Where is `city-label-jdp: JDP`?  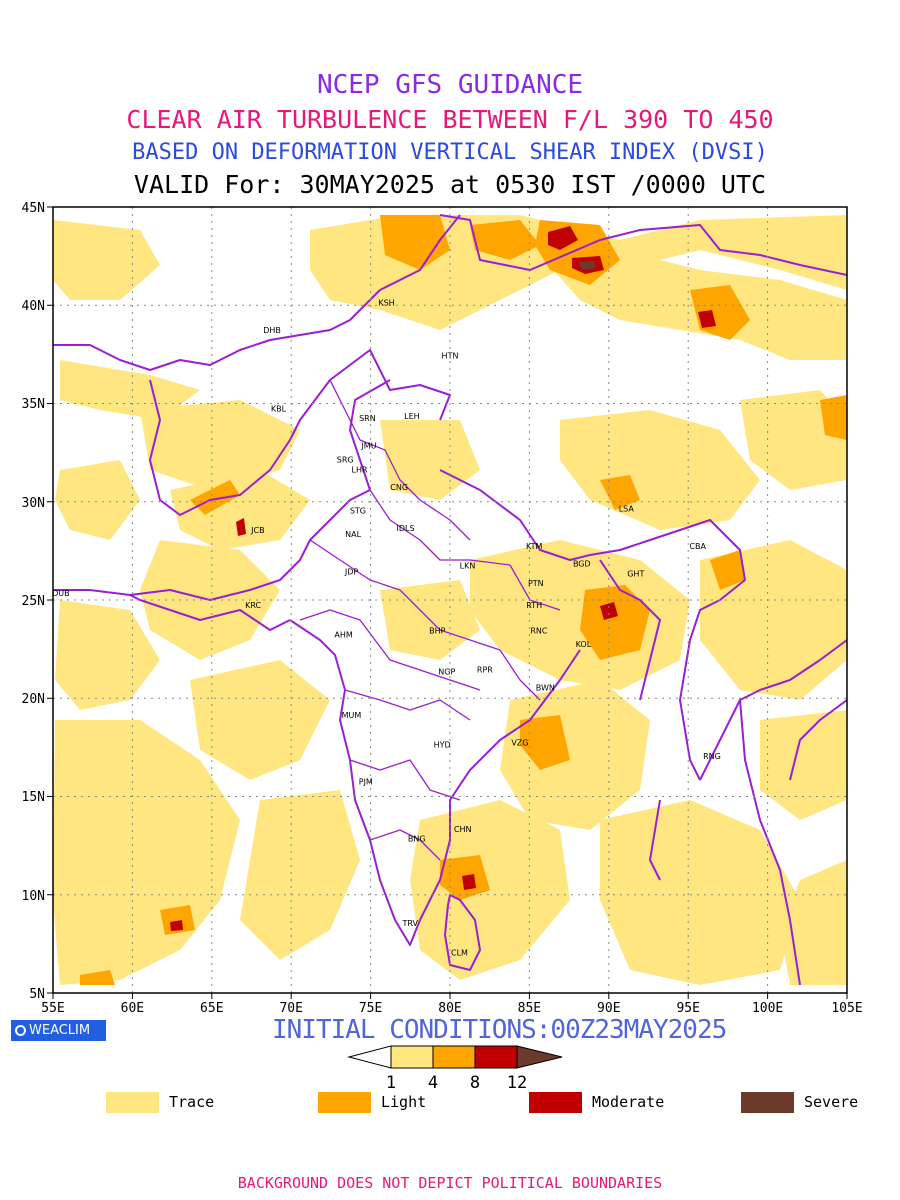 city-label-jdp: JDP is located at coordinates (351, 572).